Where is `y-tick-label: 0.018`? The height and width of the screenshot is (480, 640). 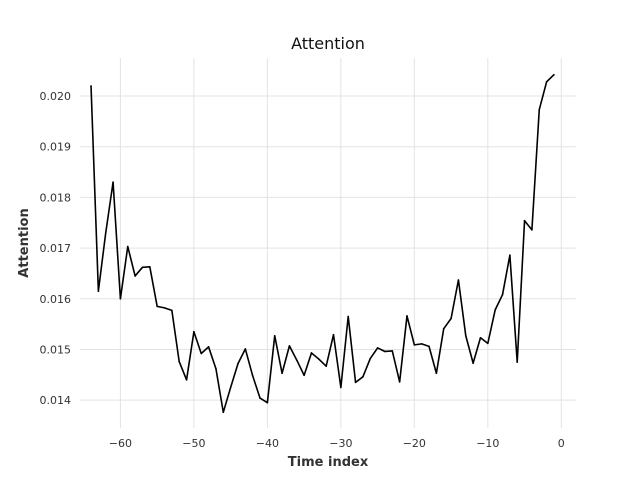 y-tick-label: 0.018 is located at coordinates (56, 197).